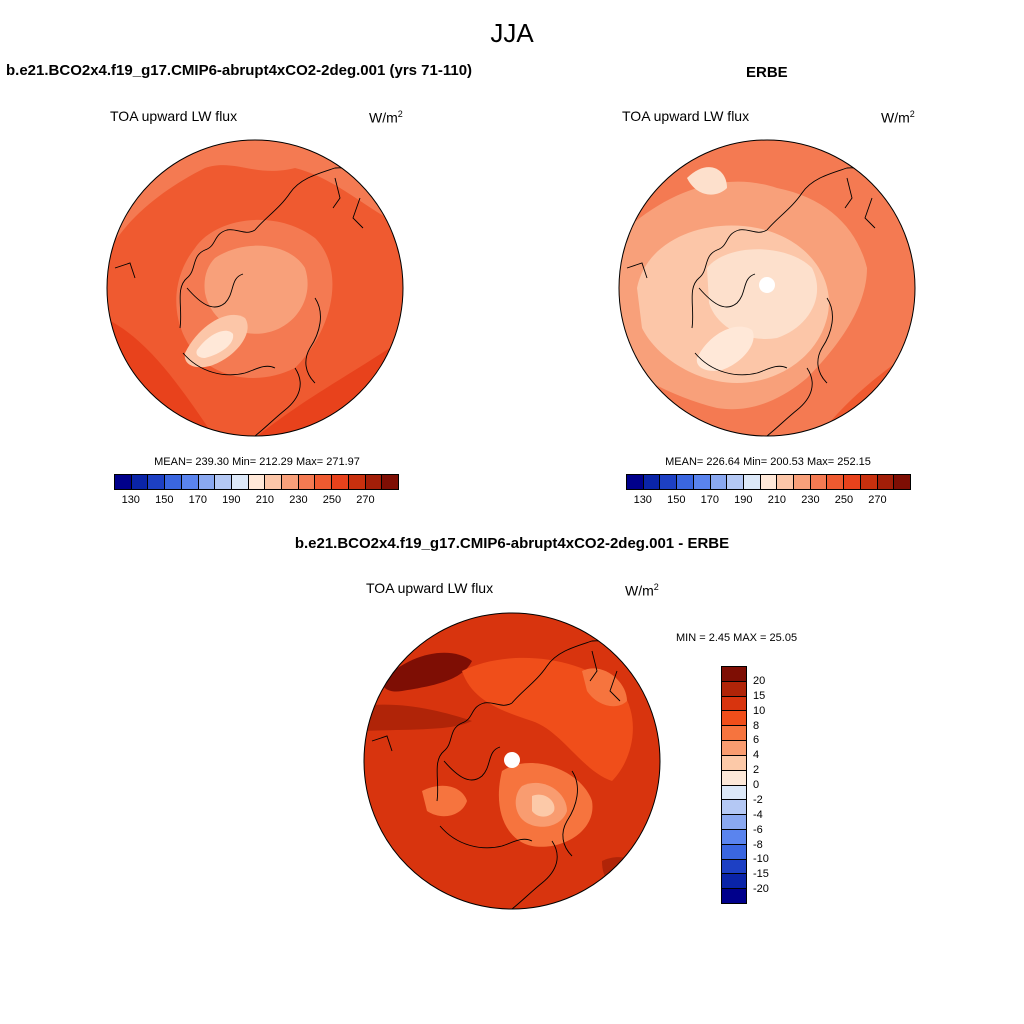 The image size is (1024, 1024). What do you see at coordinates (767, 72) in the screenshot?
I see `panel-b-title: ERBE` at bounding box center [767, 72].